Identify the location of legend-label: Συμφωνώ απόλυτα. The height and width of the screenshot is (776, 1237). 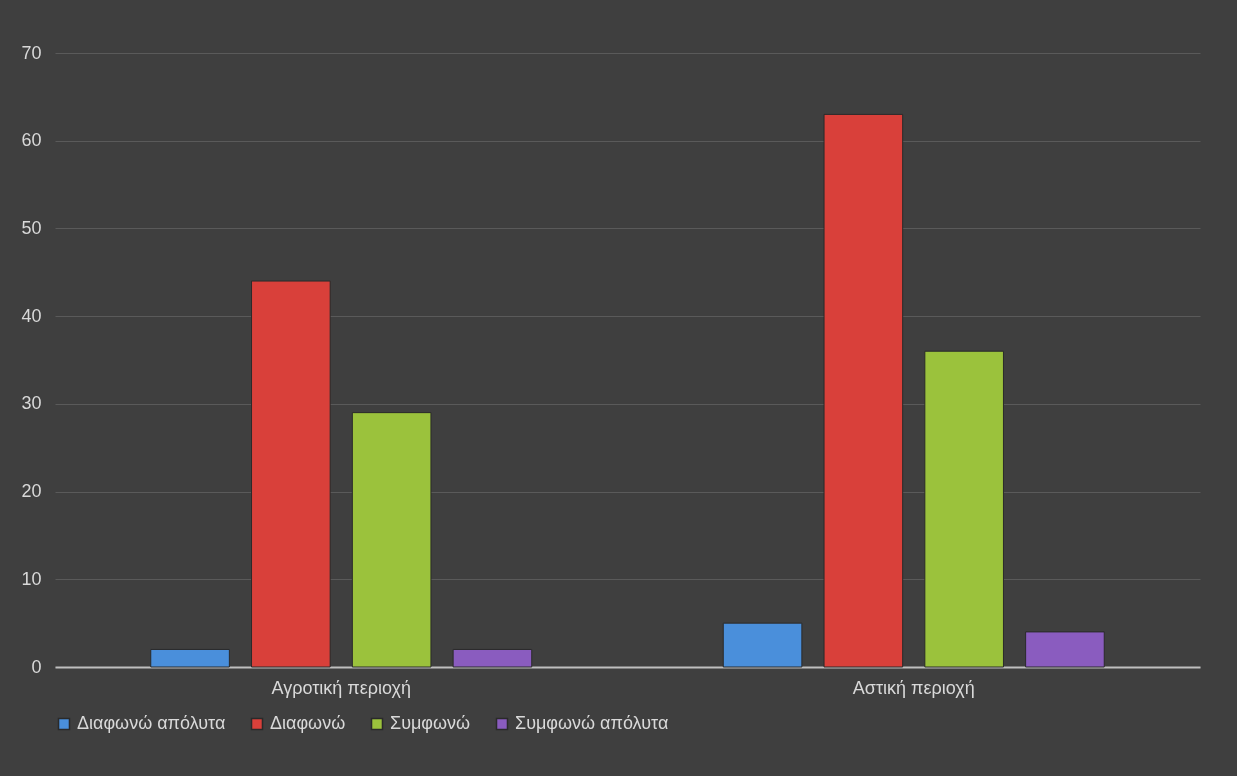
(592, 723).